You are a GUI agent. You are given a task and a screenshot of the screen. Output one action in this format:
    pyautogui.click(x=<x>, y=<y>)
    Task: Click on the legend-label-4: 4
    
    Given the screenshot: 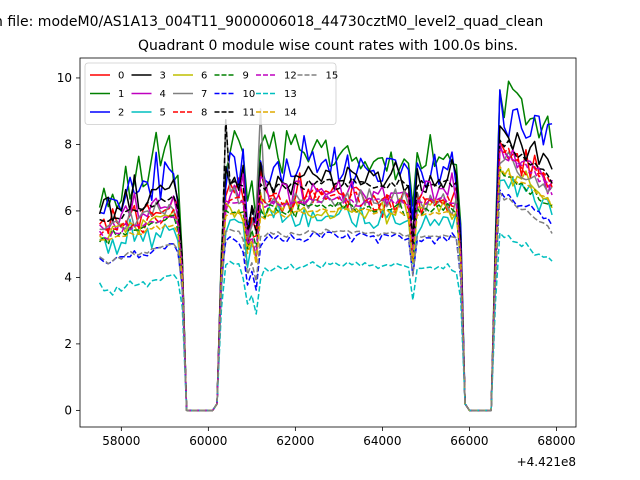 What is the action you would take?
    pyautogui.click(x=163, y=94)
    